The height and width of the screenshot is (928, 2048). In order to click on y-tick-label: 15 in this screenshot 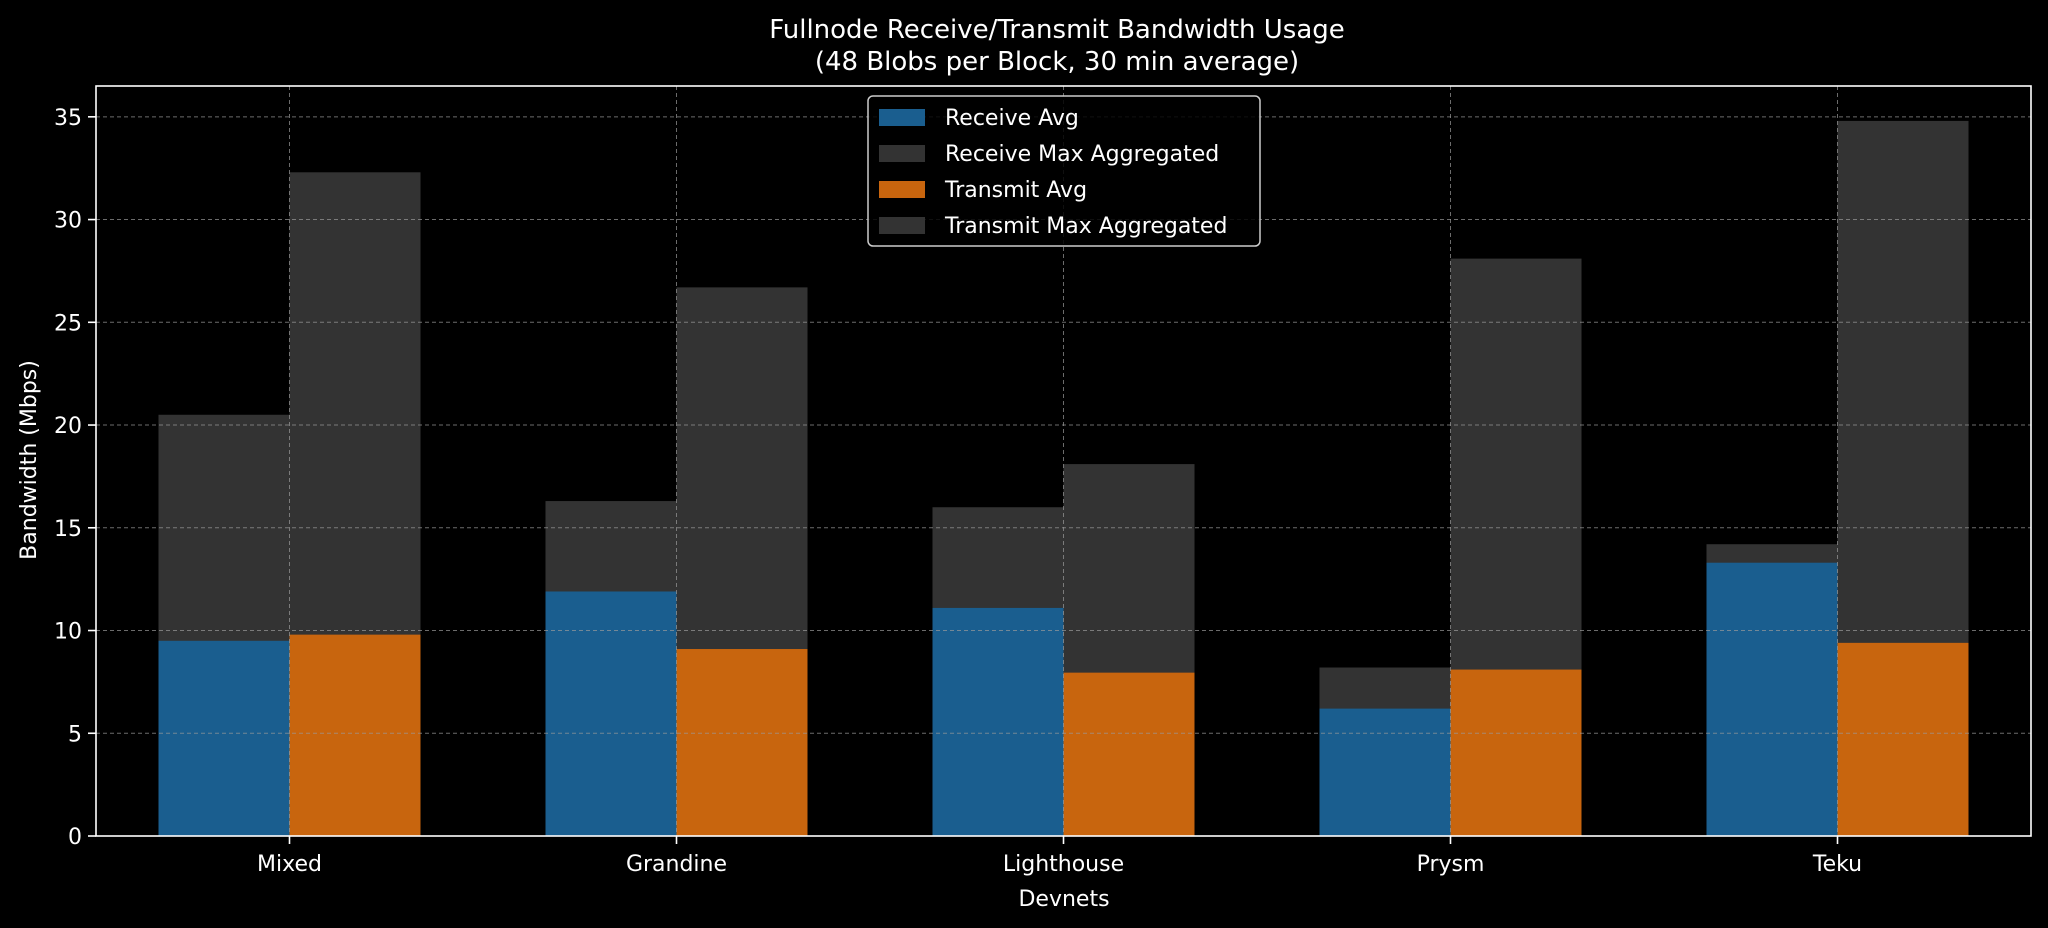, I will do `click(68, 529)`.